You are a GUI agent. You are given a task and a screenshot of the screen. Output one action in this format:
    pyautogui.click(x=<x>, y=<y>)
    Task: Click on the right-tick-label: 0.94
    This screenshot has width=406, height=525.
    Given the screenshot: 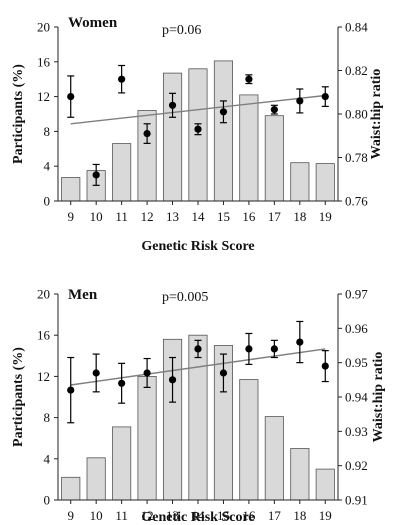 What is the action you would take?
    pyautogui.click(x=356, y=397)
    